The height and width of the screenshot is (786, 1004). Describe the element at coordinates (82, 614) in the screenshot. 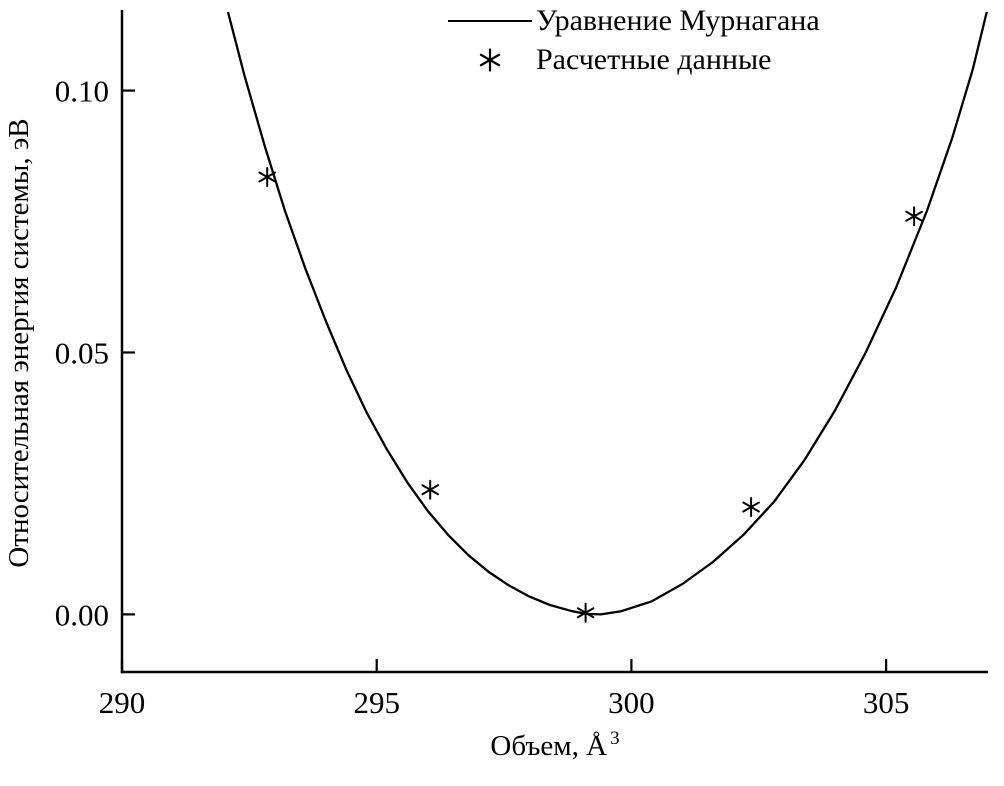

I see `y-tick-label: 0.00` at that location.